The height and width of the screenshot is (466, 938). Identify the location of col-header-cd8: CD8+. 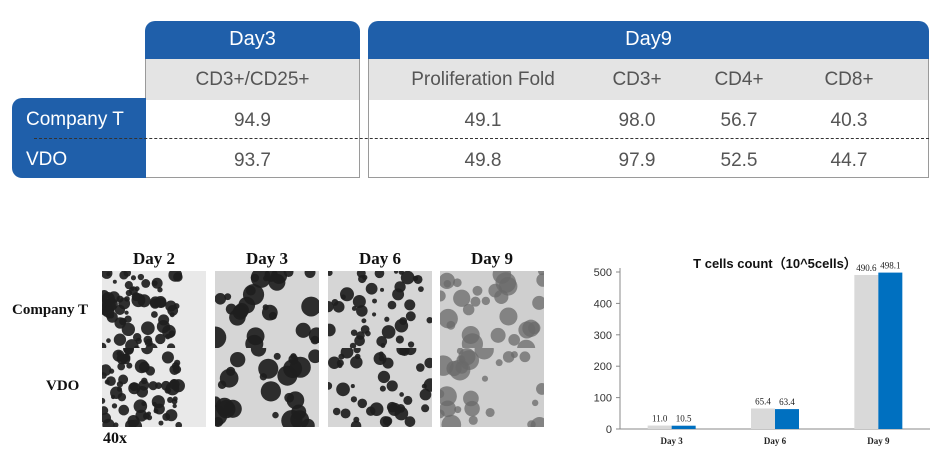
(849, 79).